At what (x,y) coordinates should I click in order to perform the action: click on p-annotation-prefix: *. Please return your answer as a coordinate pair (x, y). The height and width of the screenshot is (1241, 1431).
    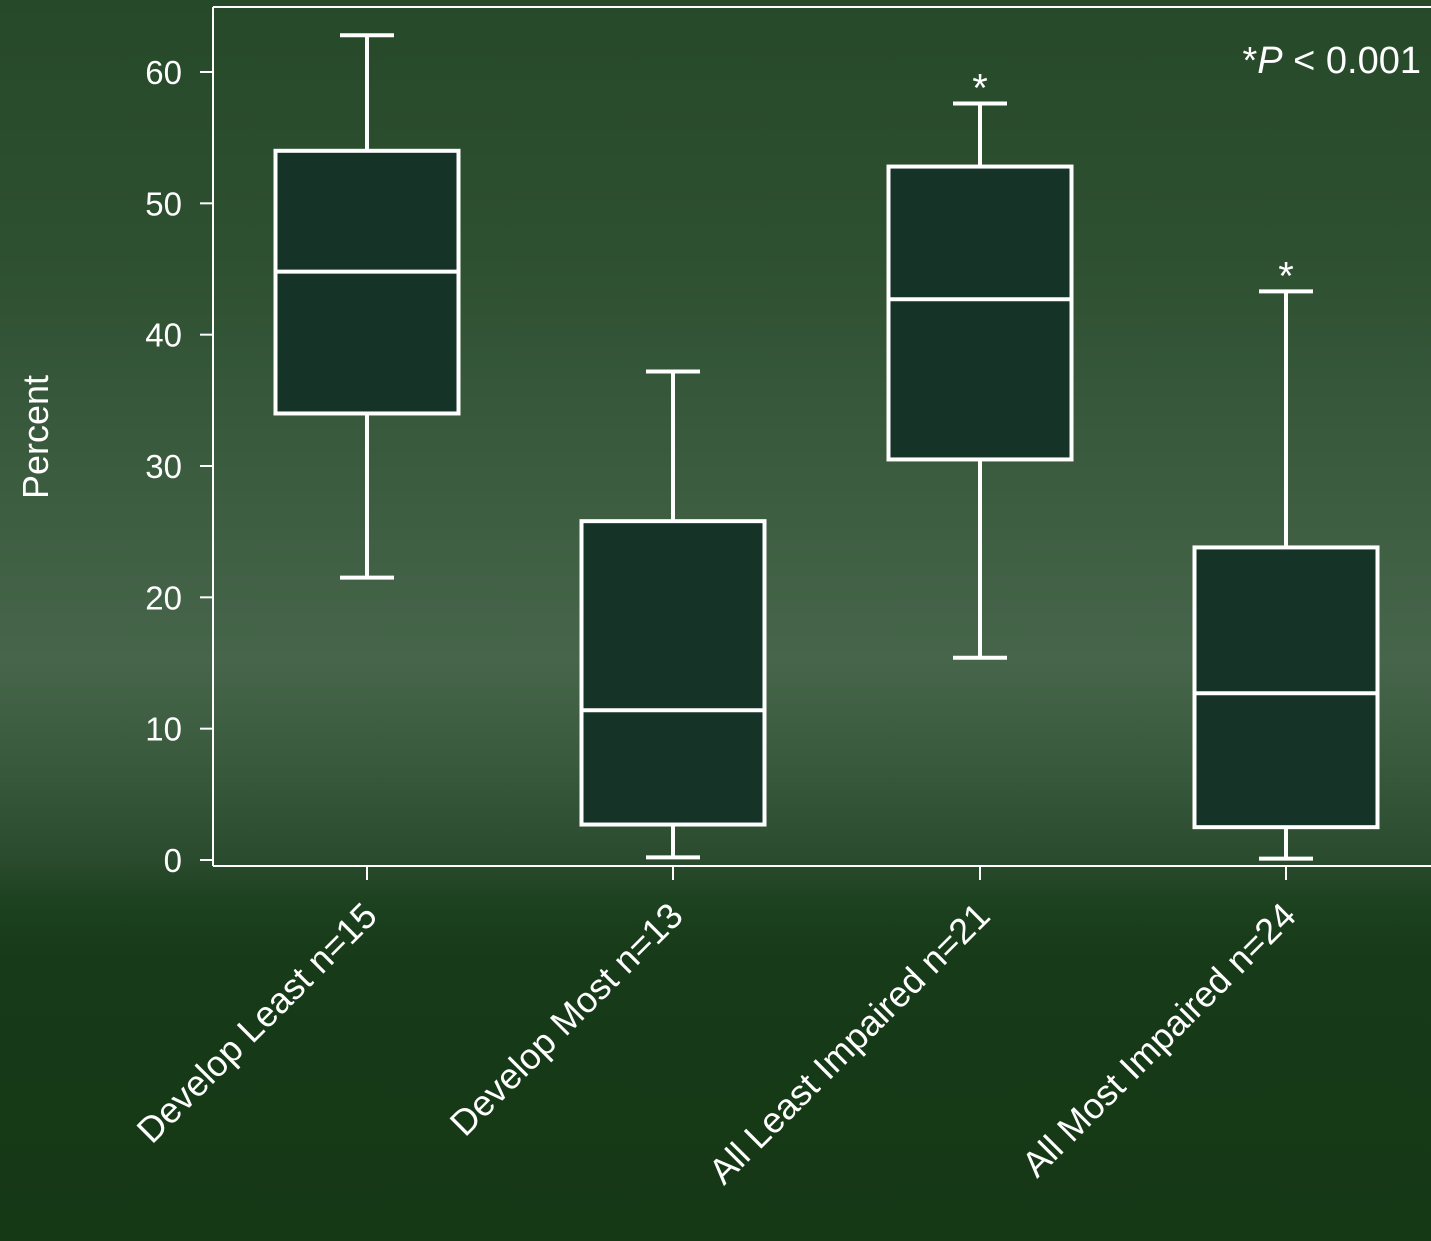
    Looking at the image, I should click on (1249, 61).